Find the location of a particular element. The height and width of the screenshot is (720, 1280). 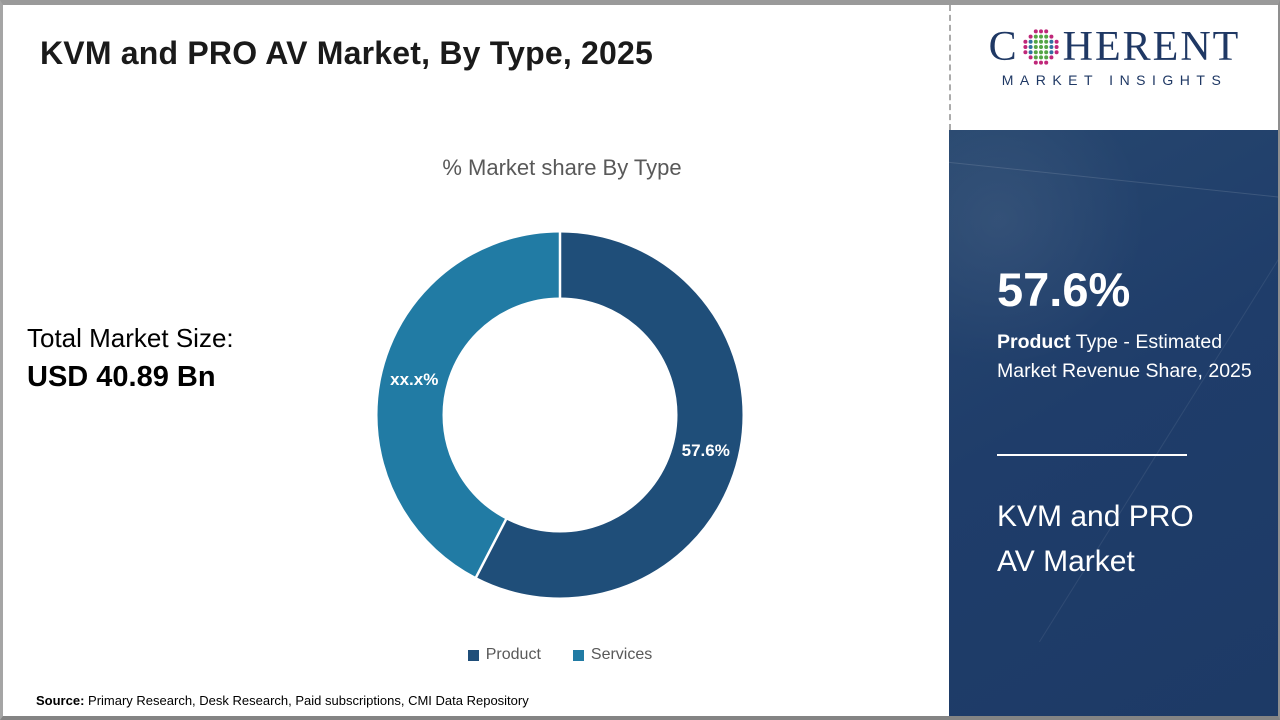

logo-area: C HERENT MARKET INSIGHTS is located at coordinates (1113, 67).